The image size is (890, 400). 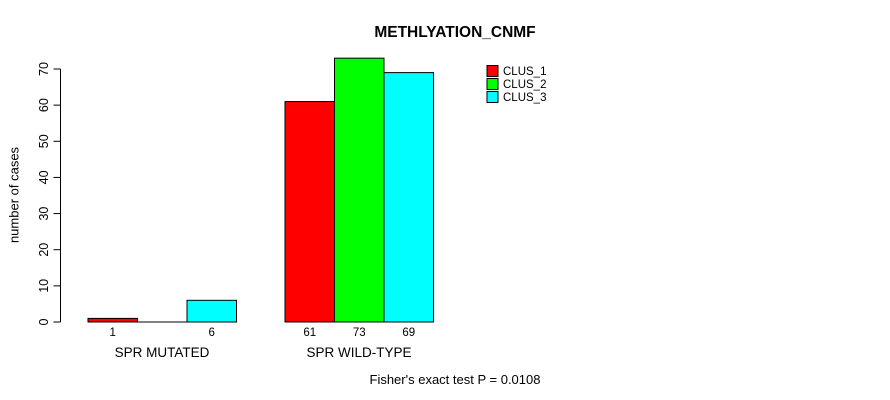 What do you see at coordinates (44, 141) in the screenshot?
I see `y-axis-tick-label: 50` at bounding box center [44, 141].